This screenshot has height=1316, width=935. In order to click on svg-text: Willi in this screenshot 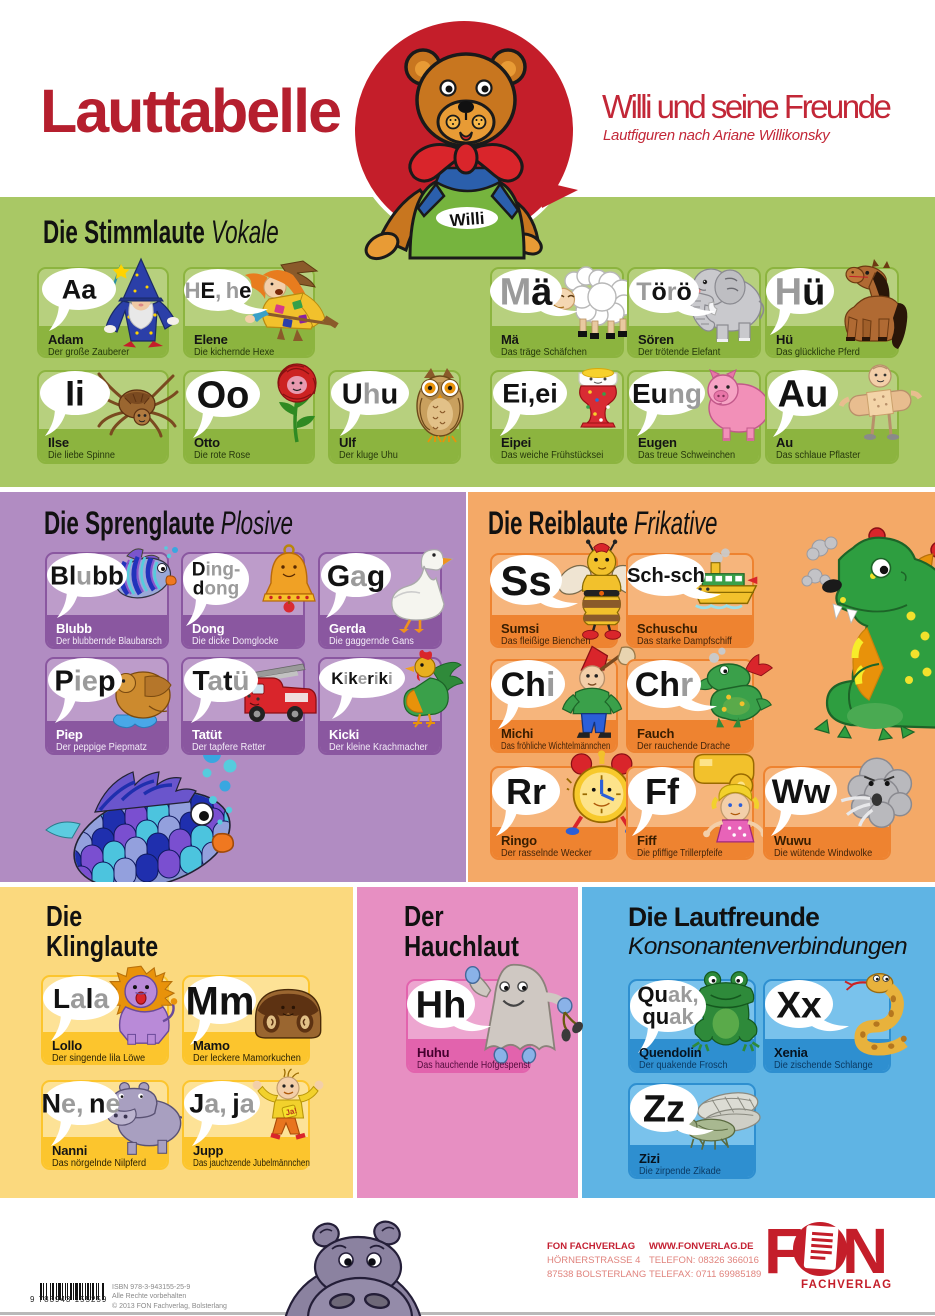, I will do `click(467, 219)`.